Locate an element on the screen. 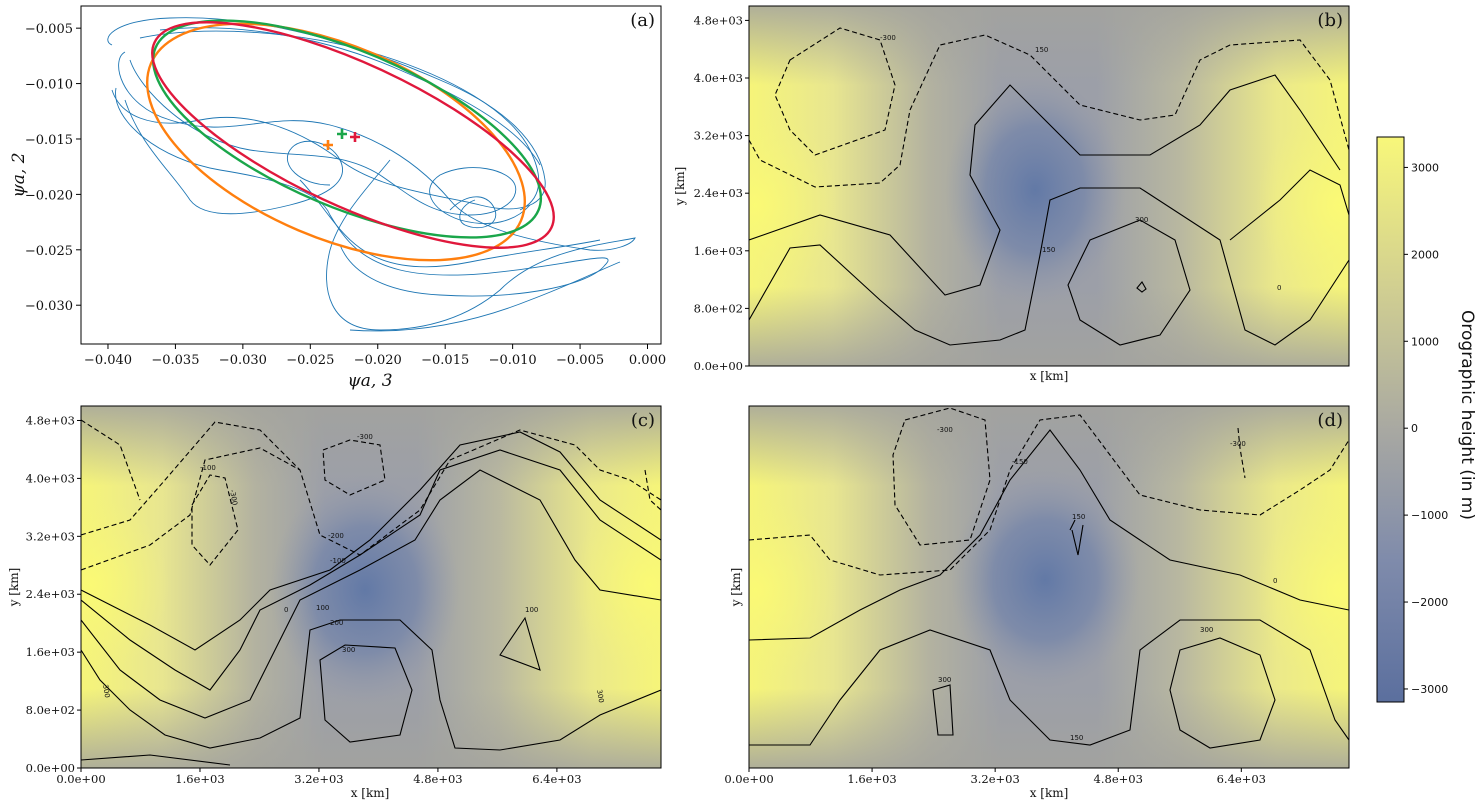 The image size is (1480, 807). panel-c-x-ticks: 0.0e+00 1.6e+03 3.2e+03 4.8e+03 6.4e+03 is located at coordinates (319, 777).